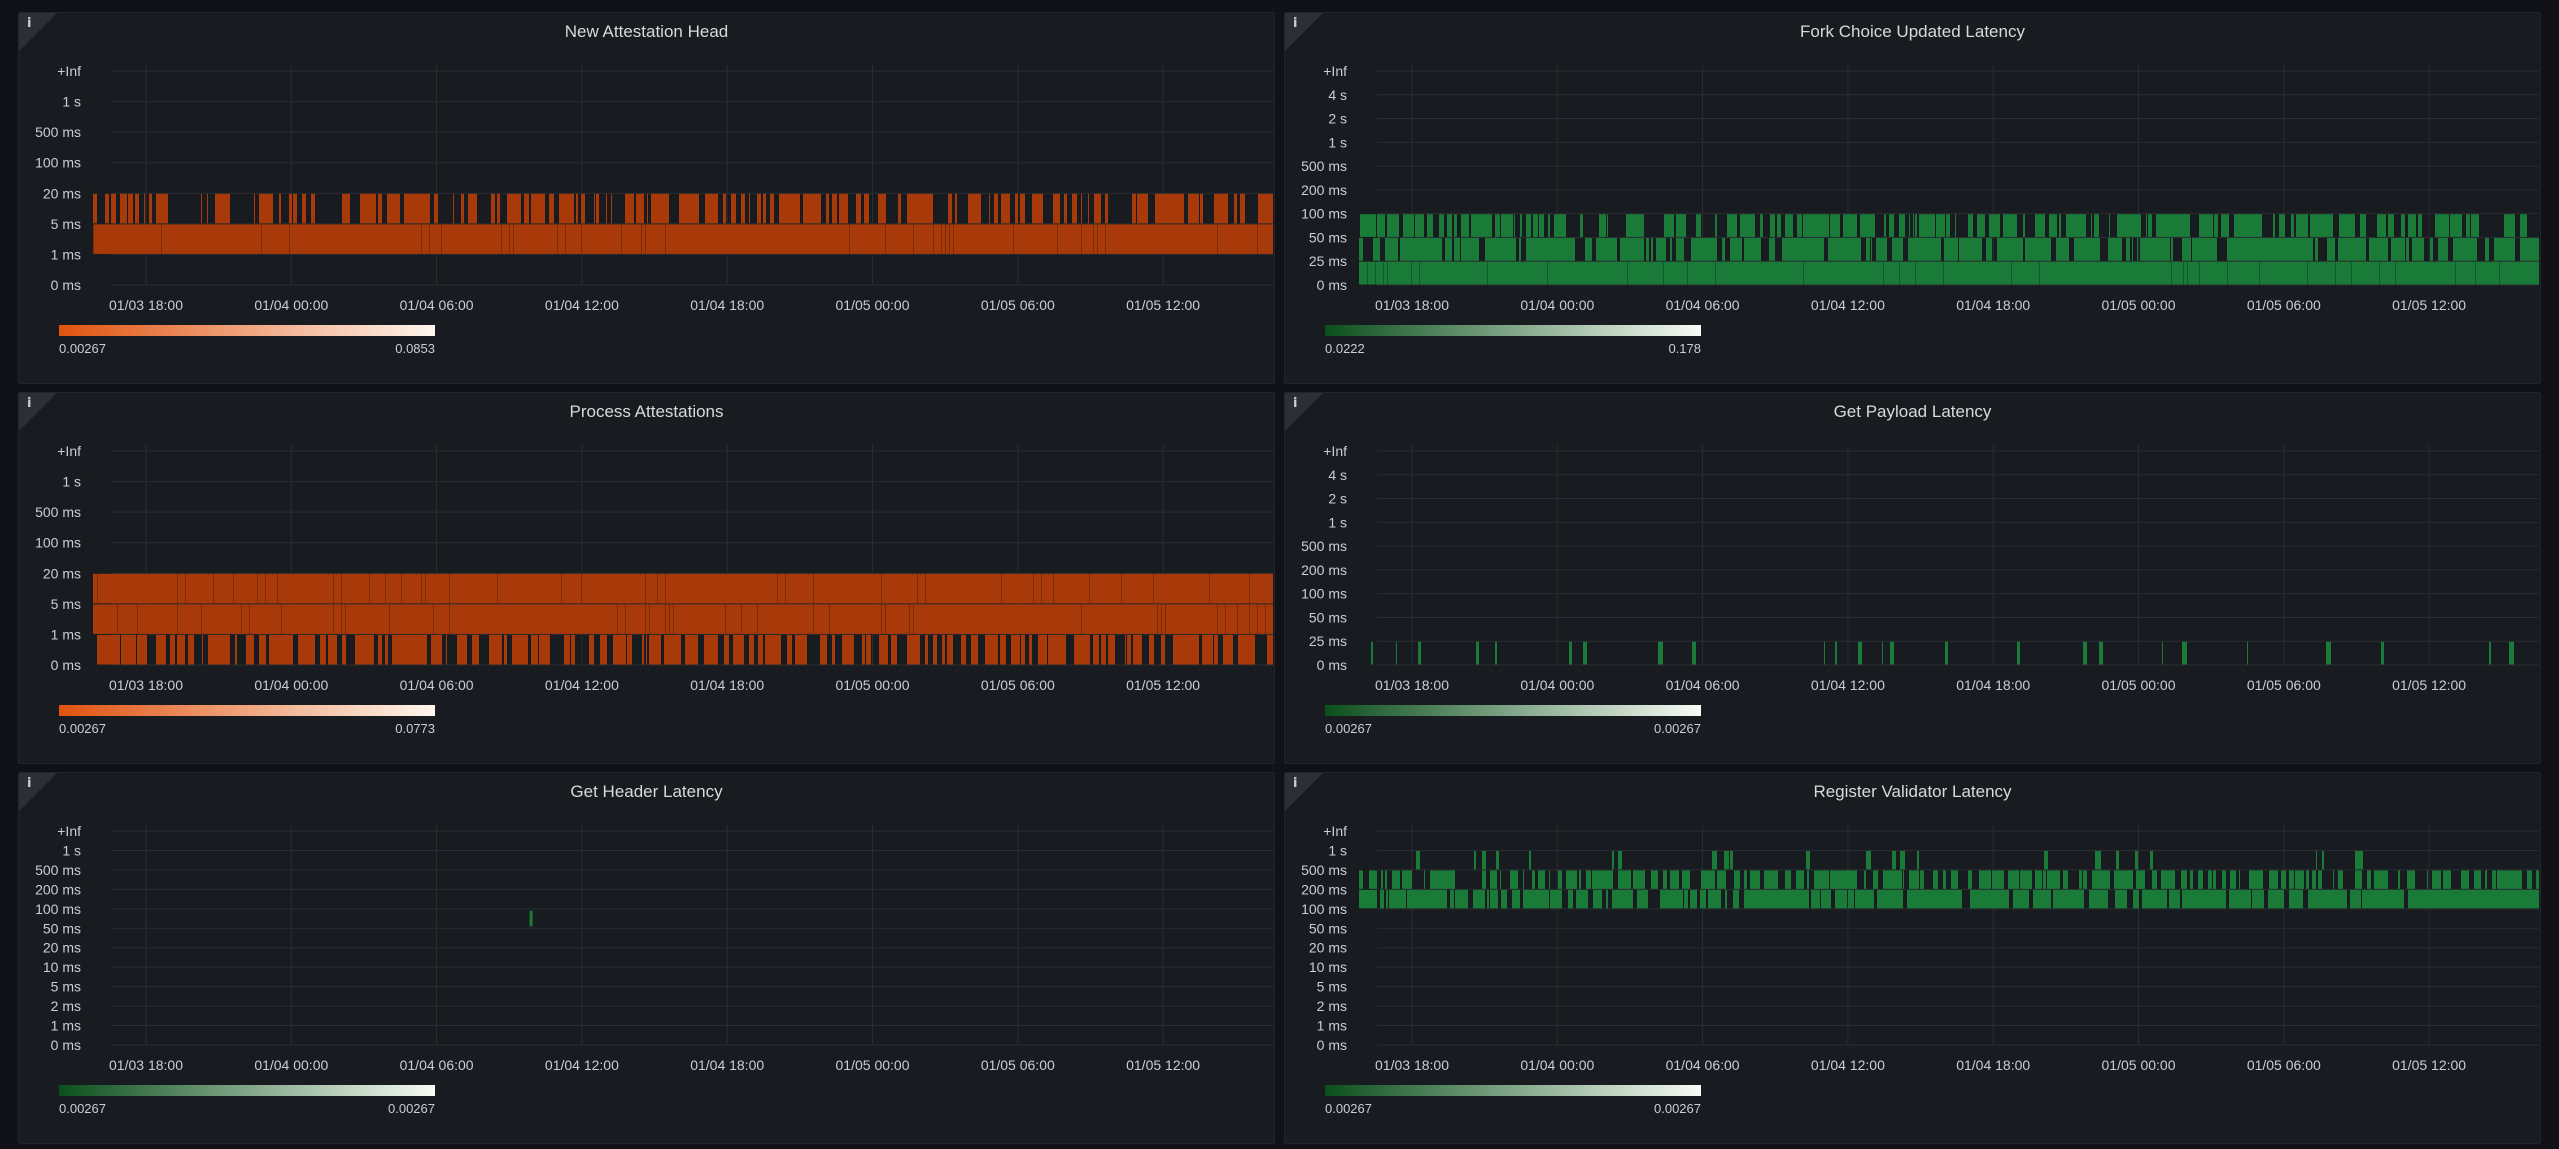 The image size is (2559, 1149). I want to click on x-tick-label: 01/04 12:00, so click(1848, 1065).